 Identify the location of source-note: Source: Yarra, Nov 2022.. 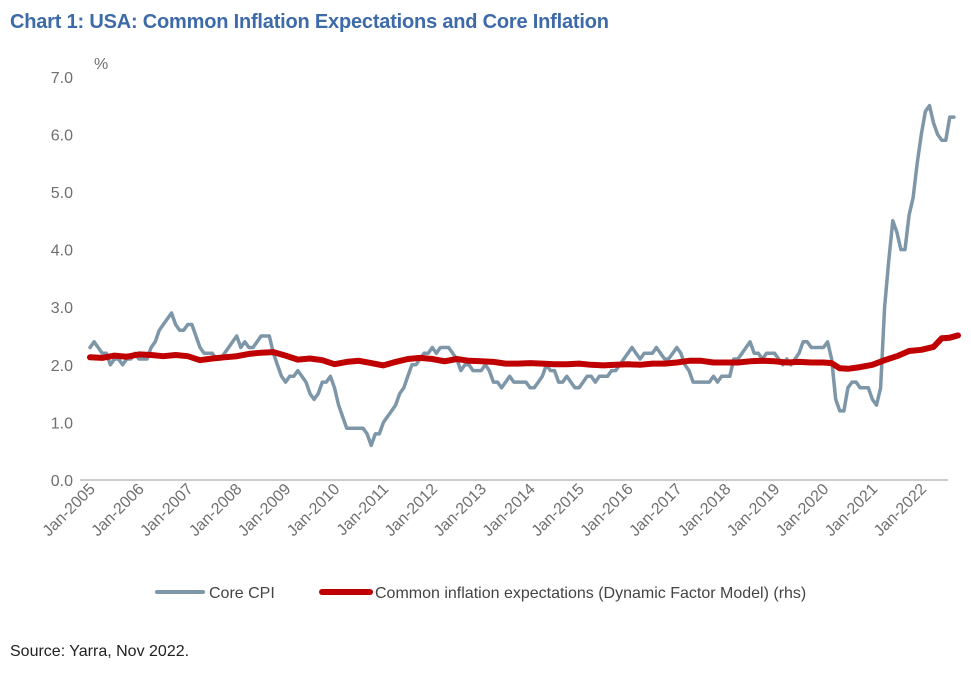
(100, 651).